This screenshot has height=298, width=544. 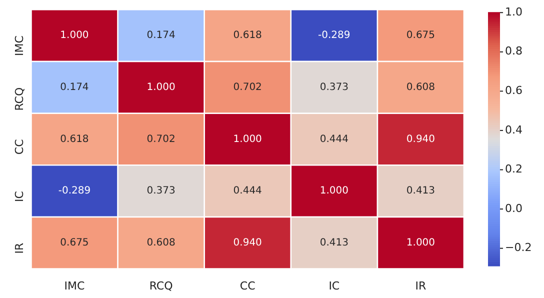 What do you see at coordinates (19, 196) in the screenshot?
I see `y-tick-label: IC` at bounding box center [19, 196].